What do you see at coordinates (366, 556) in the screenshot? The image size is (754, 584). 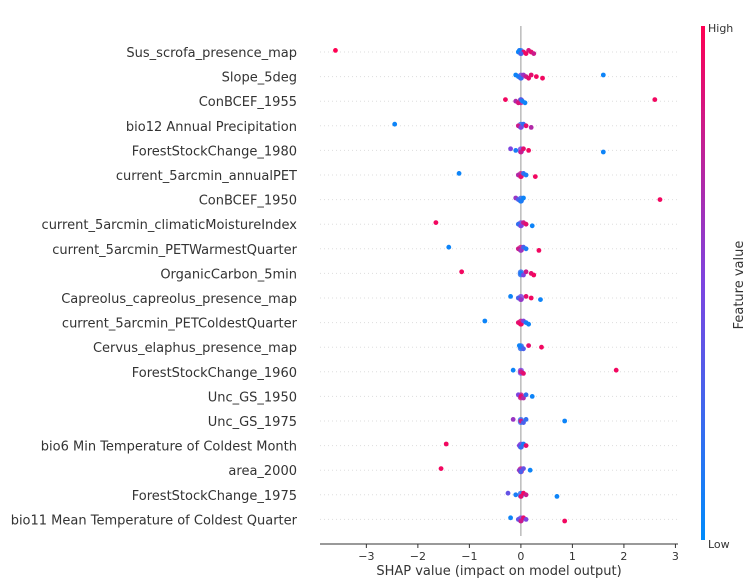 I see `x-tick-label: −3` at bounding box center [366, 556].